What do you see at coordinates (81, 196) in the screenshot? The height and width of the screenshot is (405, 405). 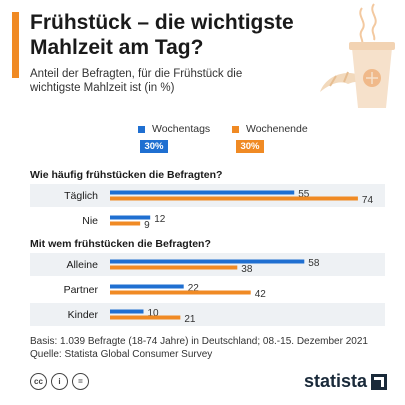 I see `category-label: Täglich` at bounding box center [81, 196].